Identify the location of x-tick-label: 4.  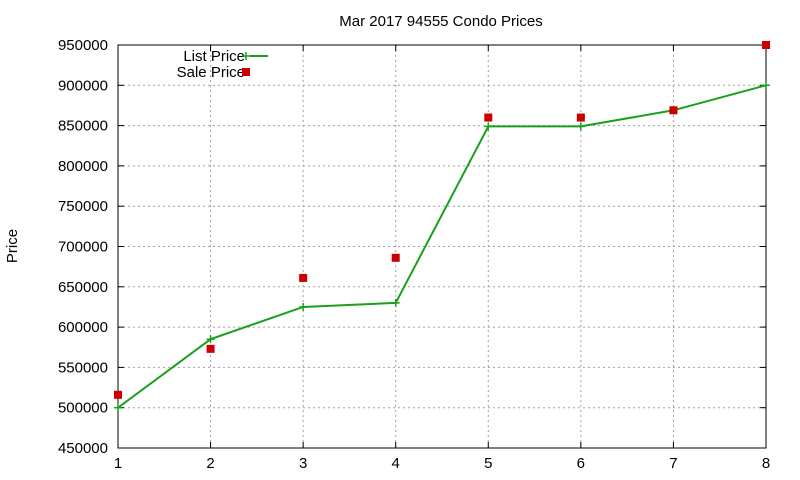
(396, 463).